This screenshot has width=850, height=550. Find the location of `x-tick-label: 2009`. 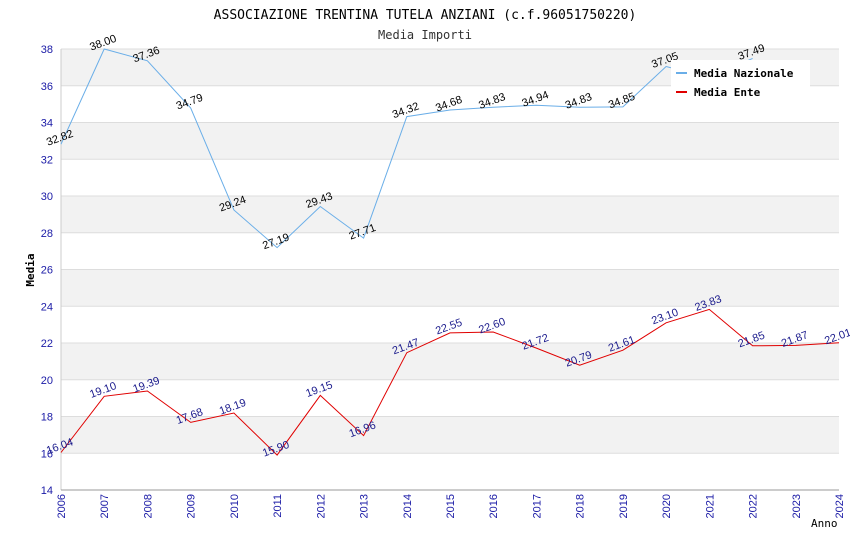

x-tick-label: 2009 is located at coordinates (192, 506).